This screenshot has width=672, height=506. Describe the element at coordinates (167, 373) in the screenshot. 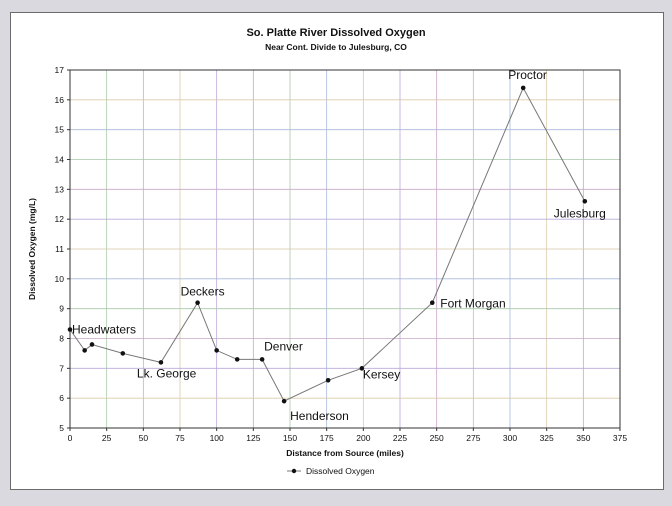

I see `annotation-label: Lk. George` at that location.